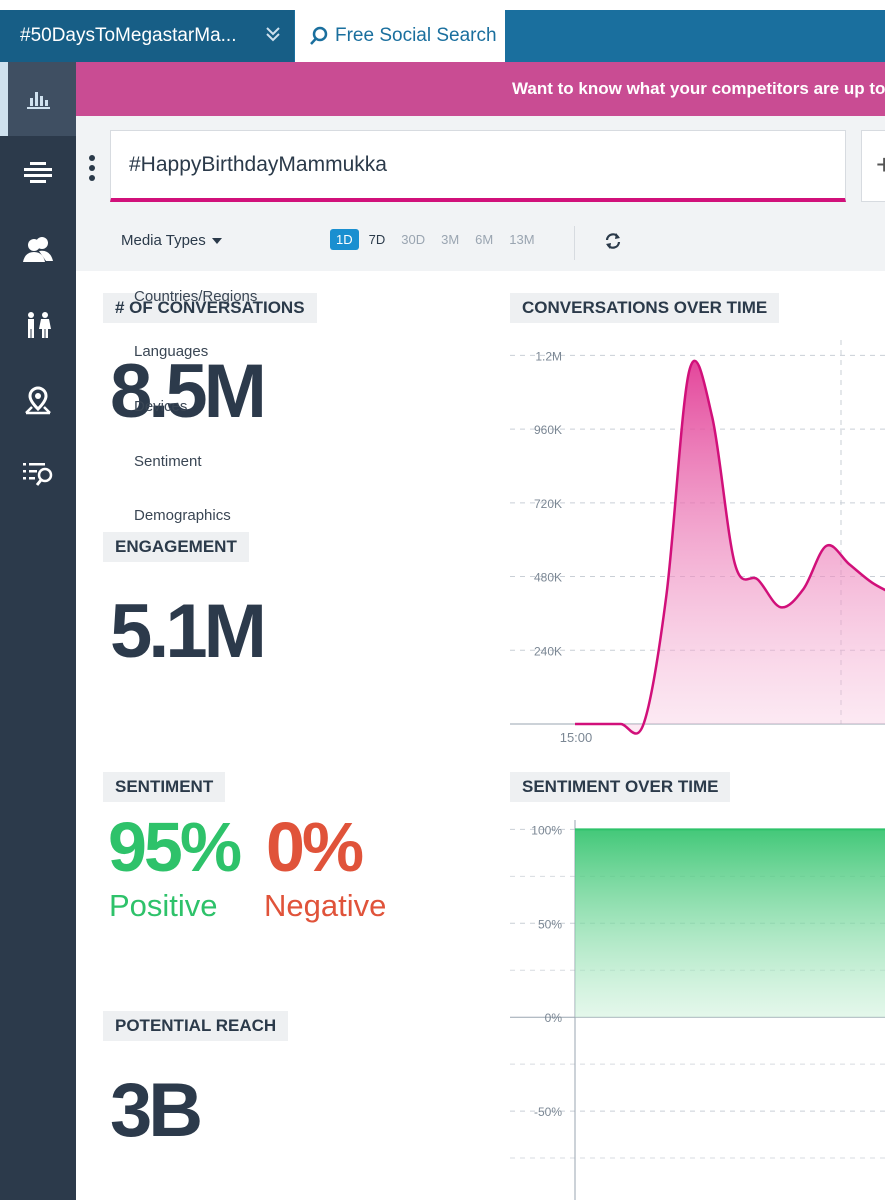  What do you see at coordinates (319, 35) in the screenshot?
I see `search-icon` at bounding box center [319, 35].